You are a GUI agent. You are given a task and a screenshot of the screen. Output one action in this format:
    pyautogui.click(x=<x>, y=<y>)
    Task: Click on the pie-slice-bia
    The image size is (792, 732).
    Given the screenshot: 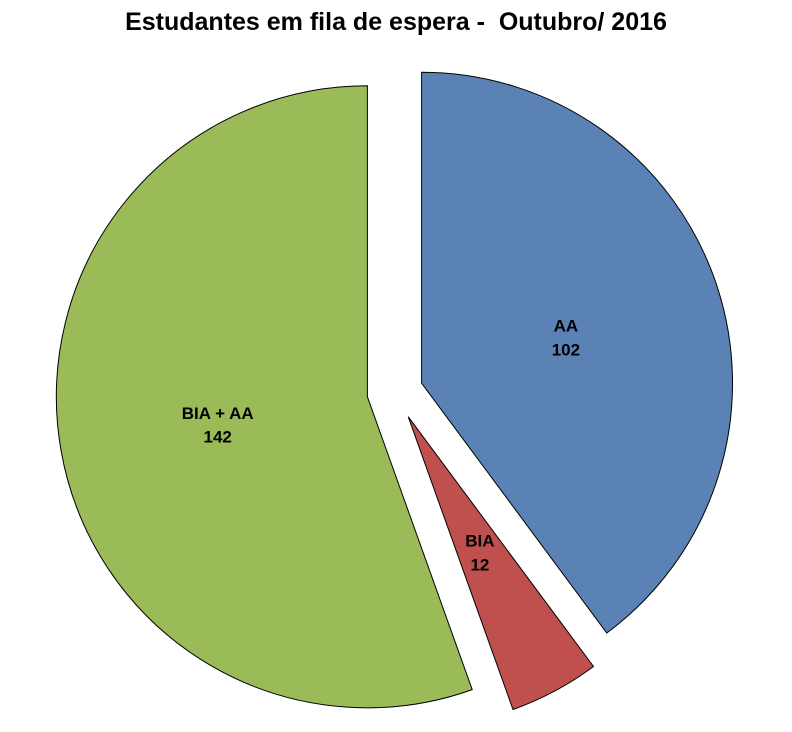 What is the action you would take?
    pyautogui.click(x=501, y=563)
    